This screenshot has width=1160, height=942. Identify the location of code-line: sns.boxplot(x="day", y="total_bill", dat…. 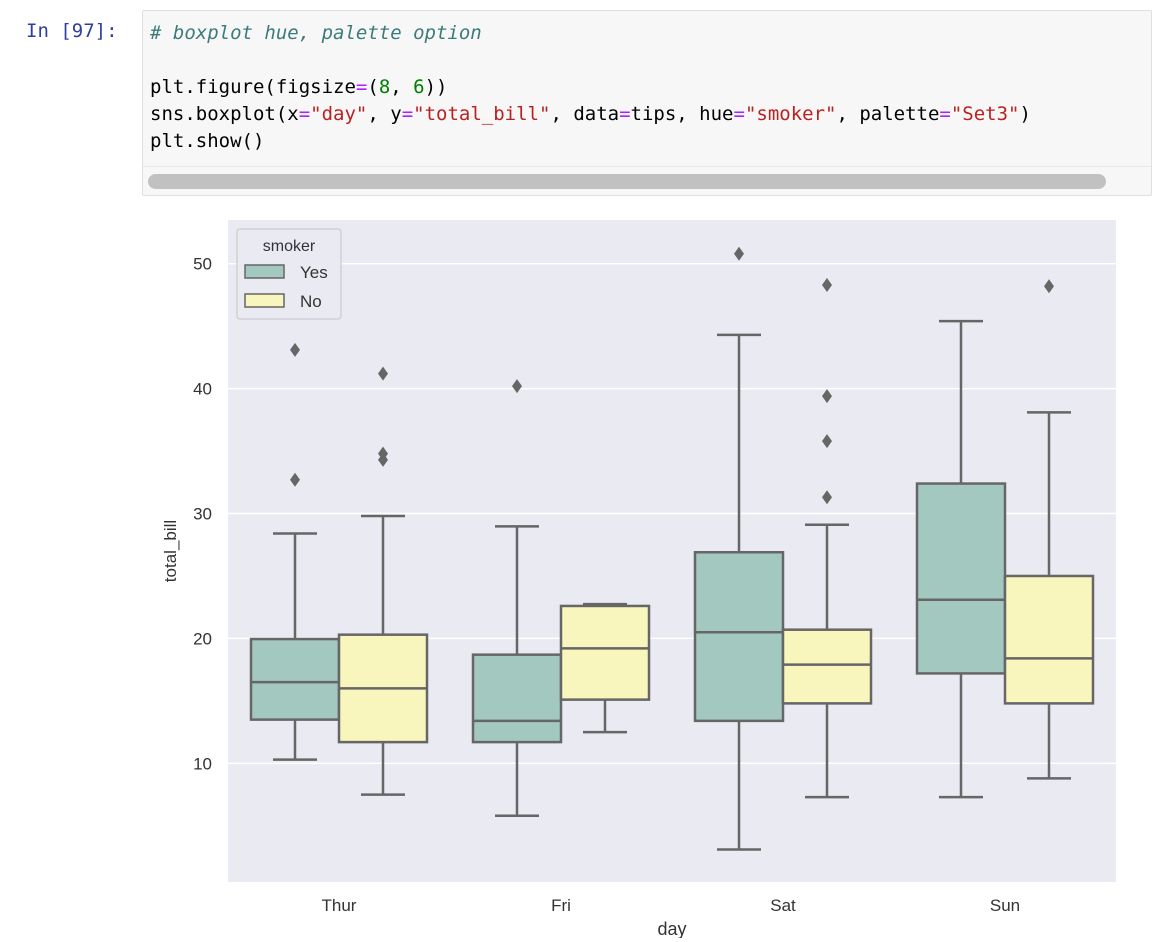
(590, 114).